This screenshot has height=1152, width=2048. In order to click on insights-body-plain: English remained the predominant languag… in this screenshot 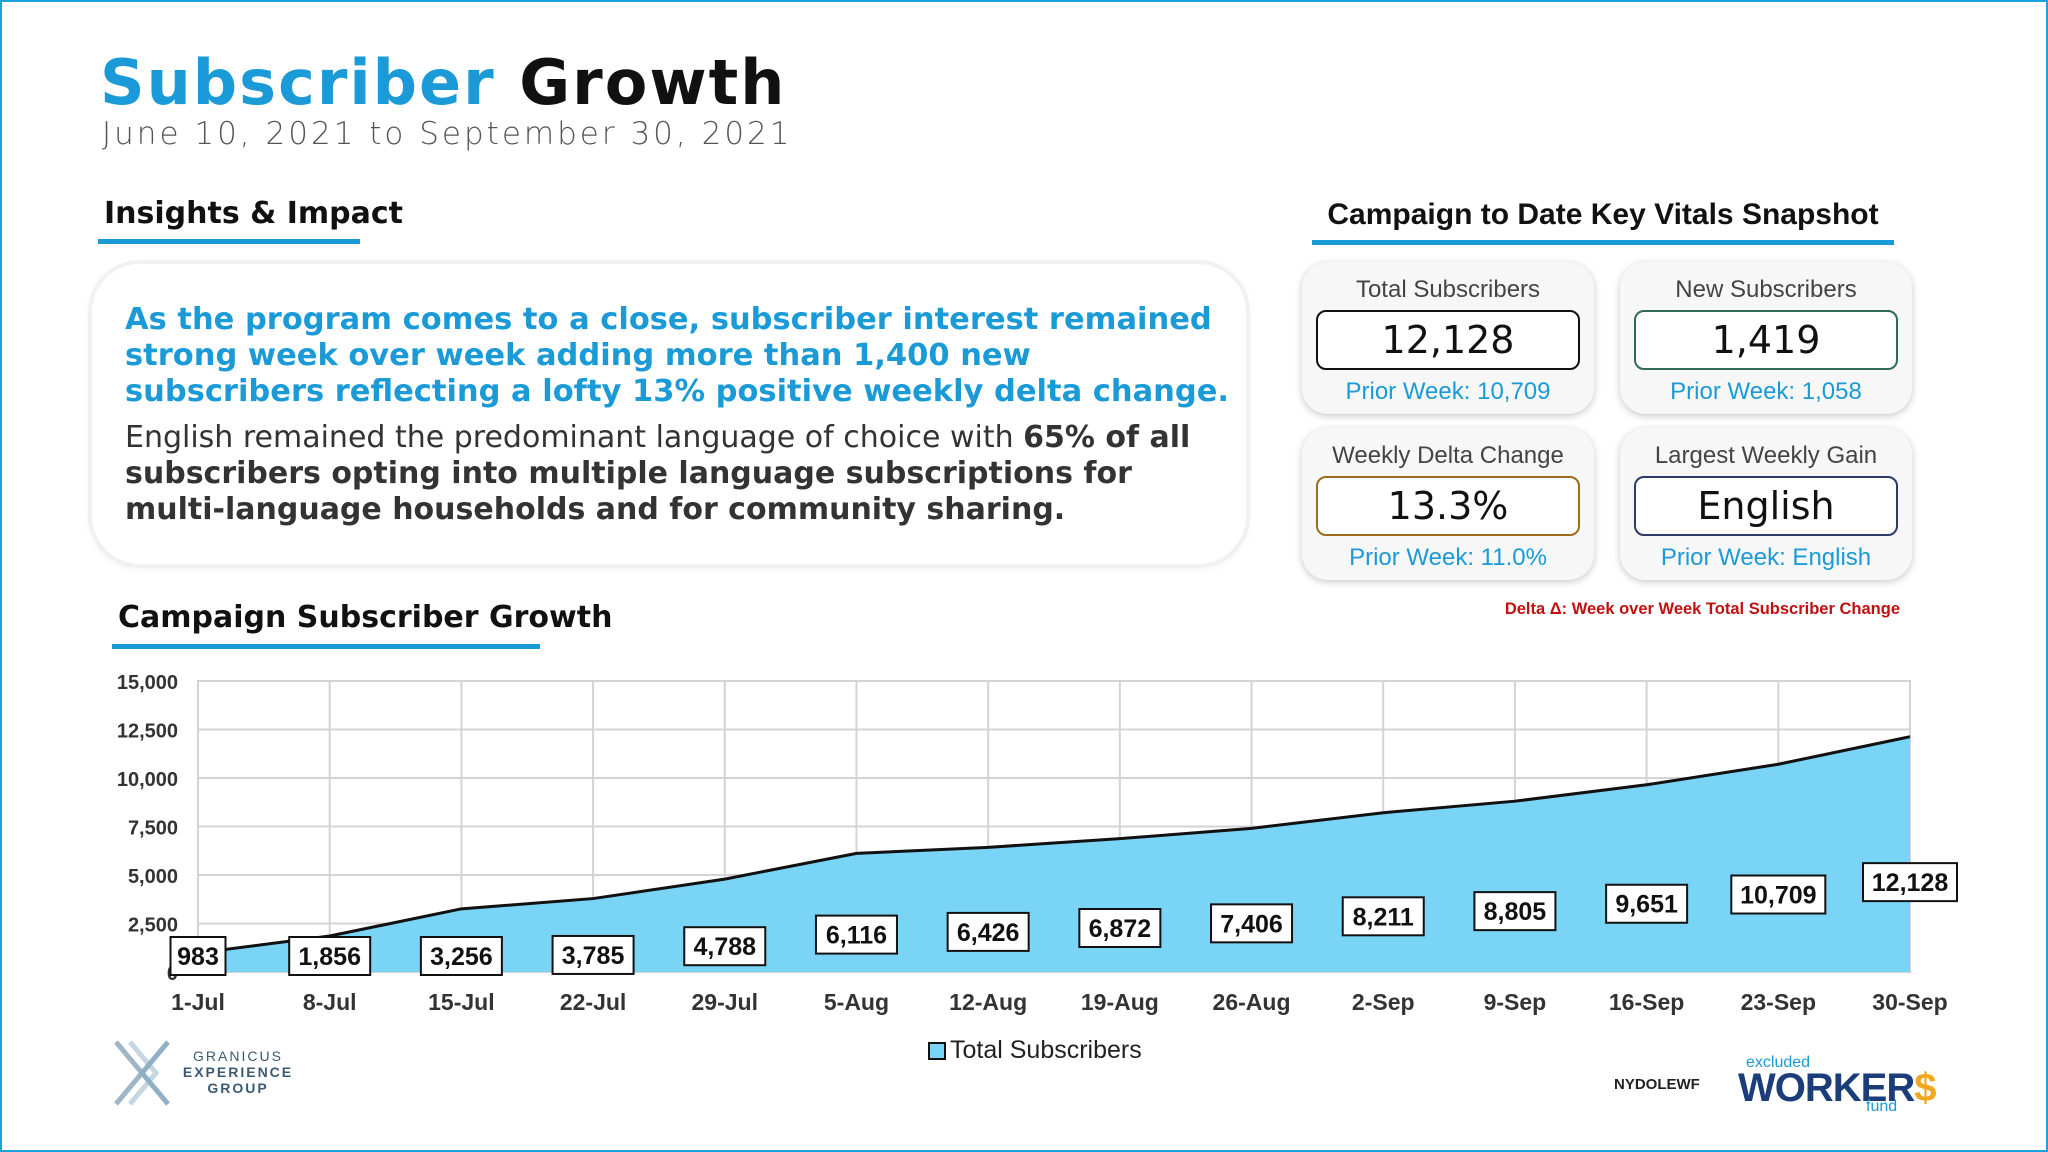, I will do `click(574, 437)`.